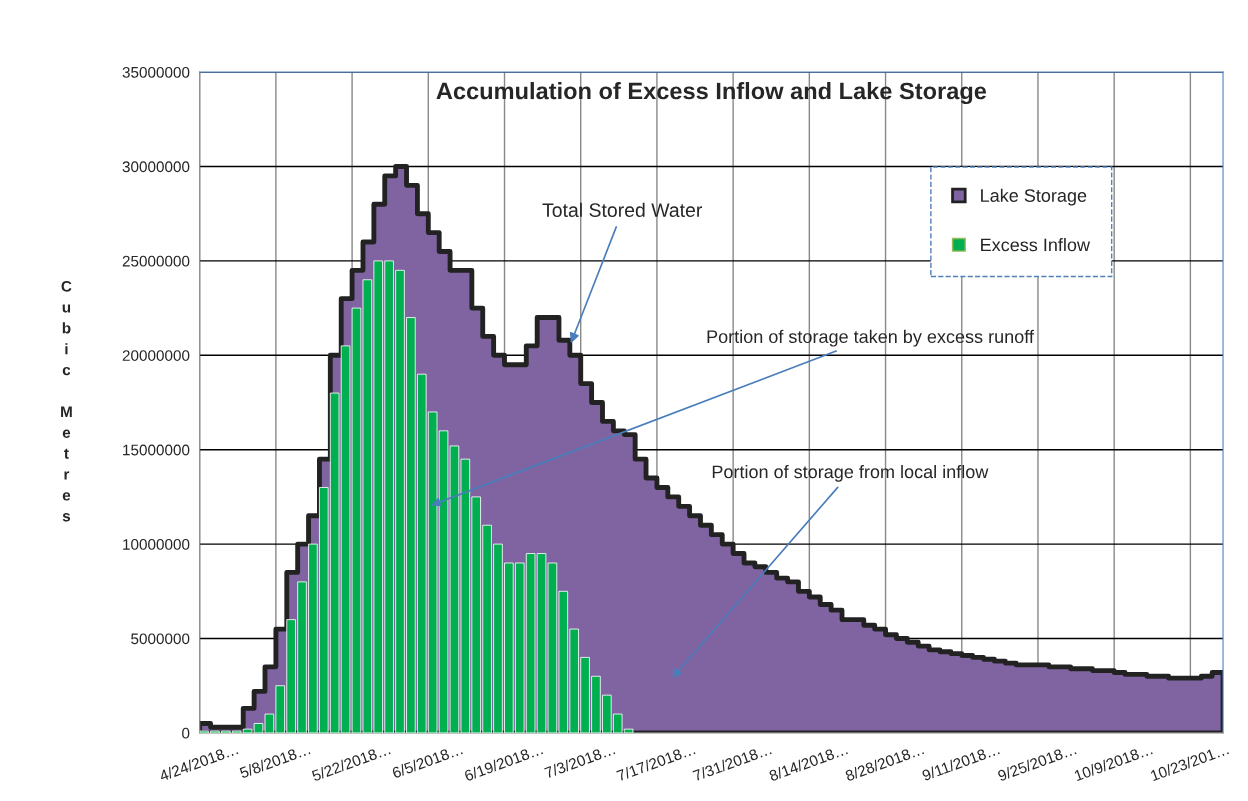 This screenshot has height=801, width=1248. Describe the element at coordinates (870, 338) in the screenshot. I see `annotation: Portion of storage taken by excess runoff` at that location.